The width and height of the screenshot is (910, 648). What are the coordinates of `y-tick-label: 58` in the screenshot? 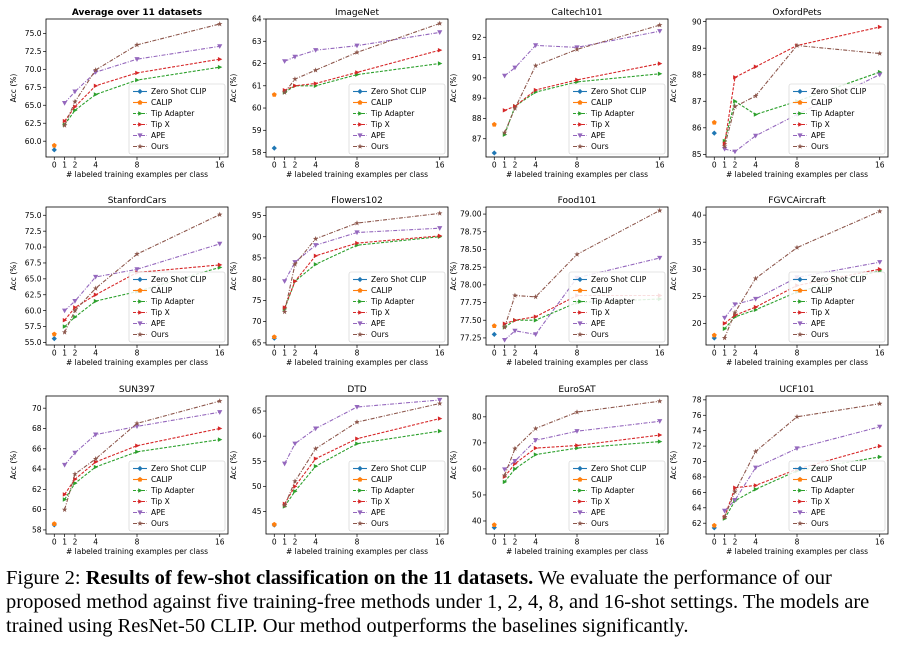 It's located at (257, 152).